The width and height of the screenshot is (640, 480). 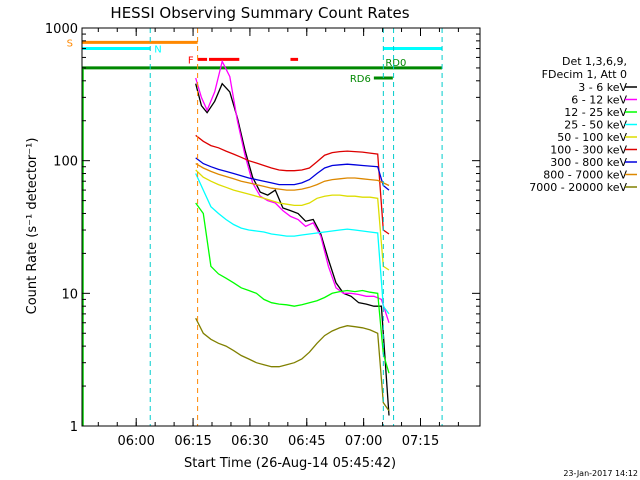 I want to click on legend-entry-label: 12 - 25 keV, so click(x=595, y=112).